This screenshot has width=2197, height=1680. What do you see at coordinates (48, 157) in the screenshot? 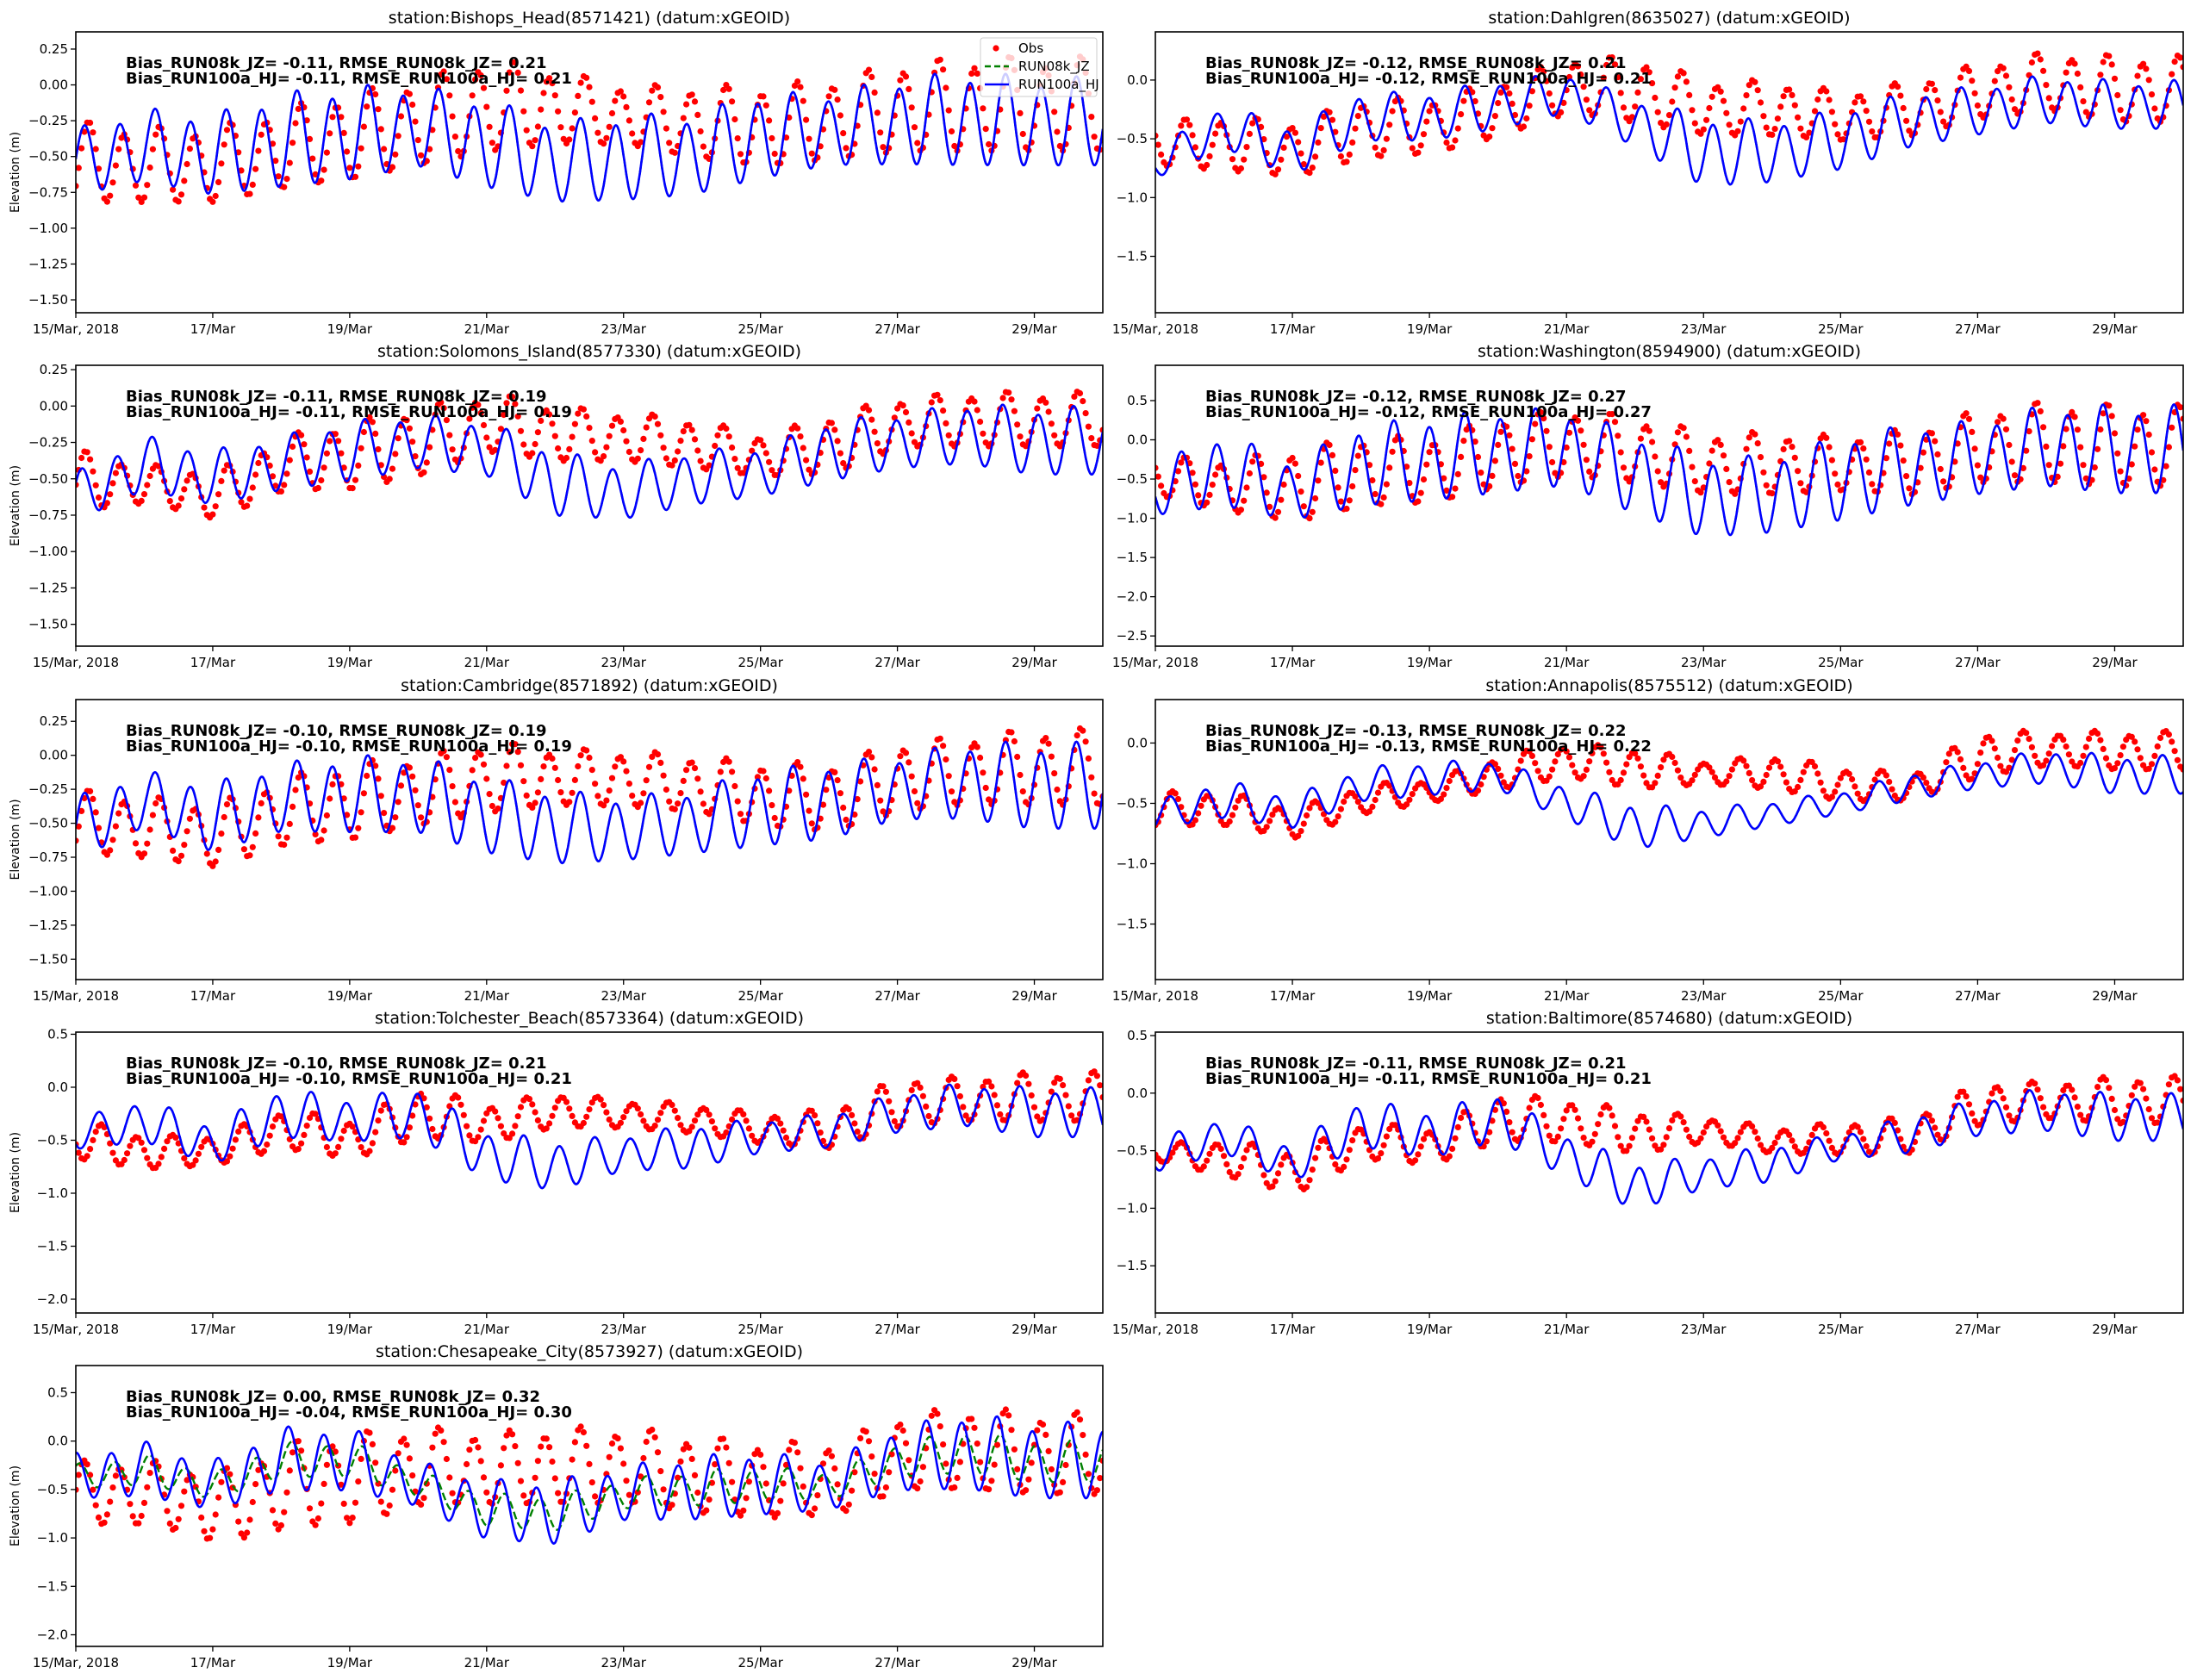
I see `y-tick-label: −0.50` at bounding box center [48, 157].